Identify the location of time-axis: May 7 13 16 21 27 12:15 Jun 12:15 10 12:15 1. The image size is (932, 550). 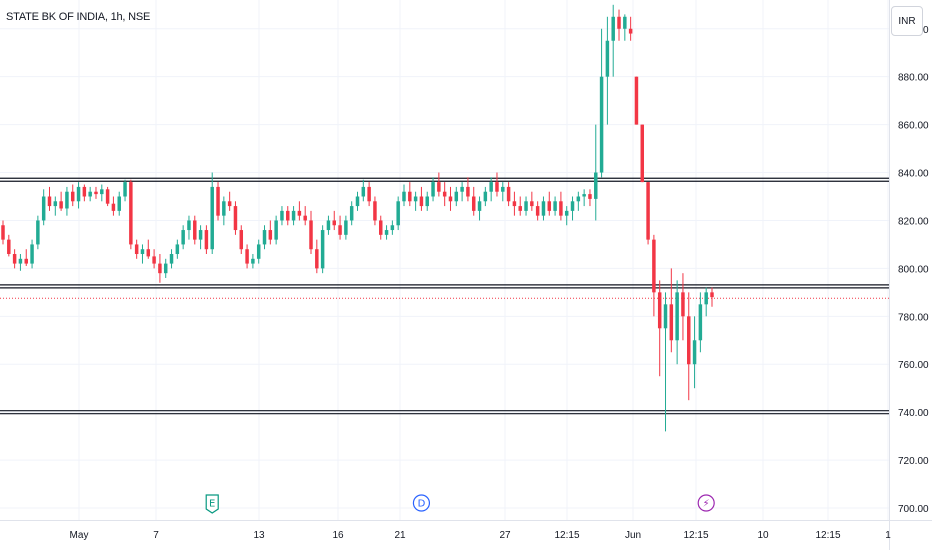
(481, 535).